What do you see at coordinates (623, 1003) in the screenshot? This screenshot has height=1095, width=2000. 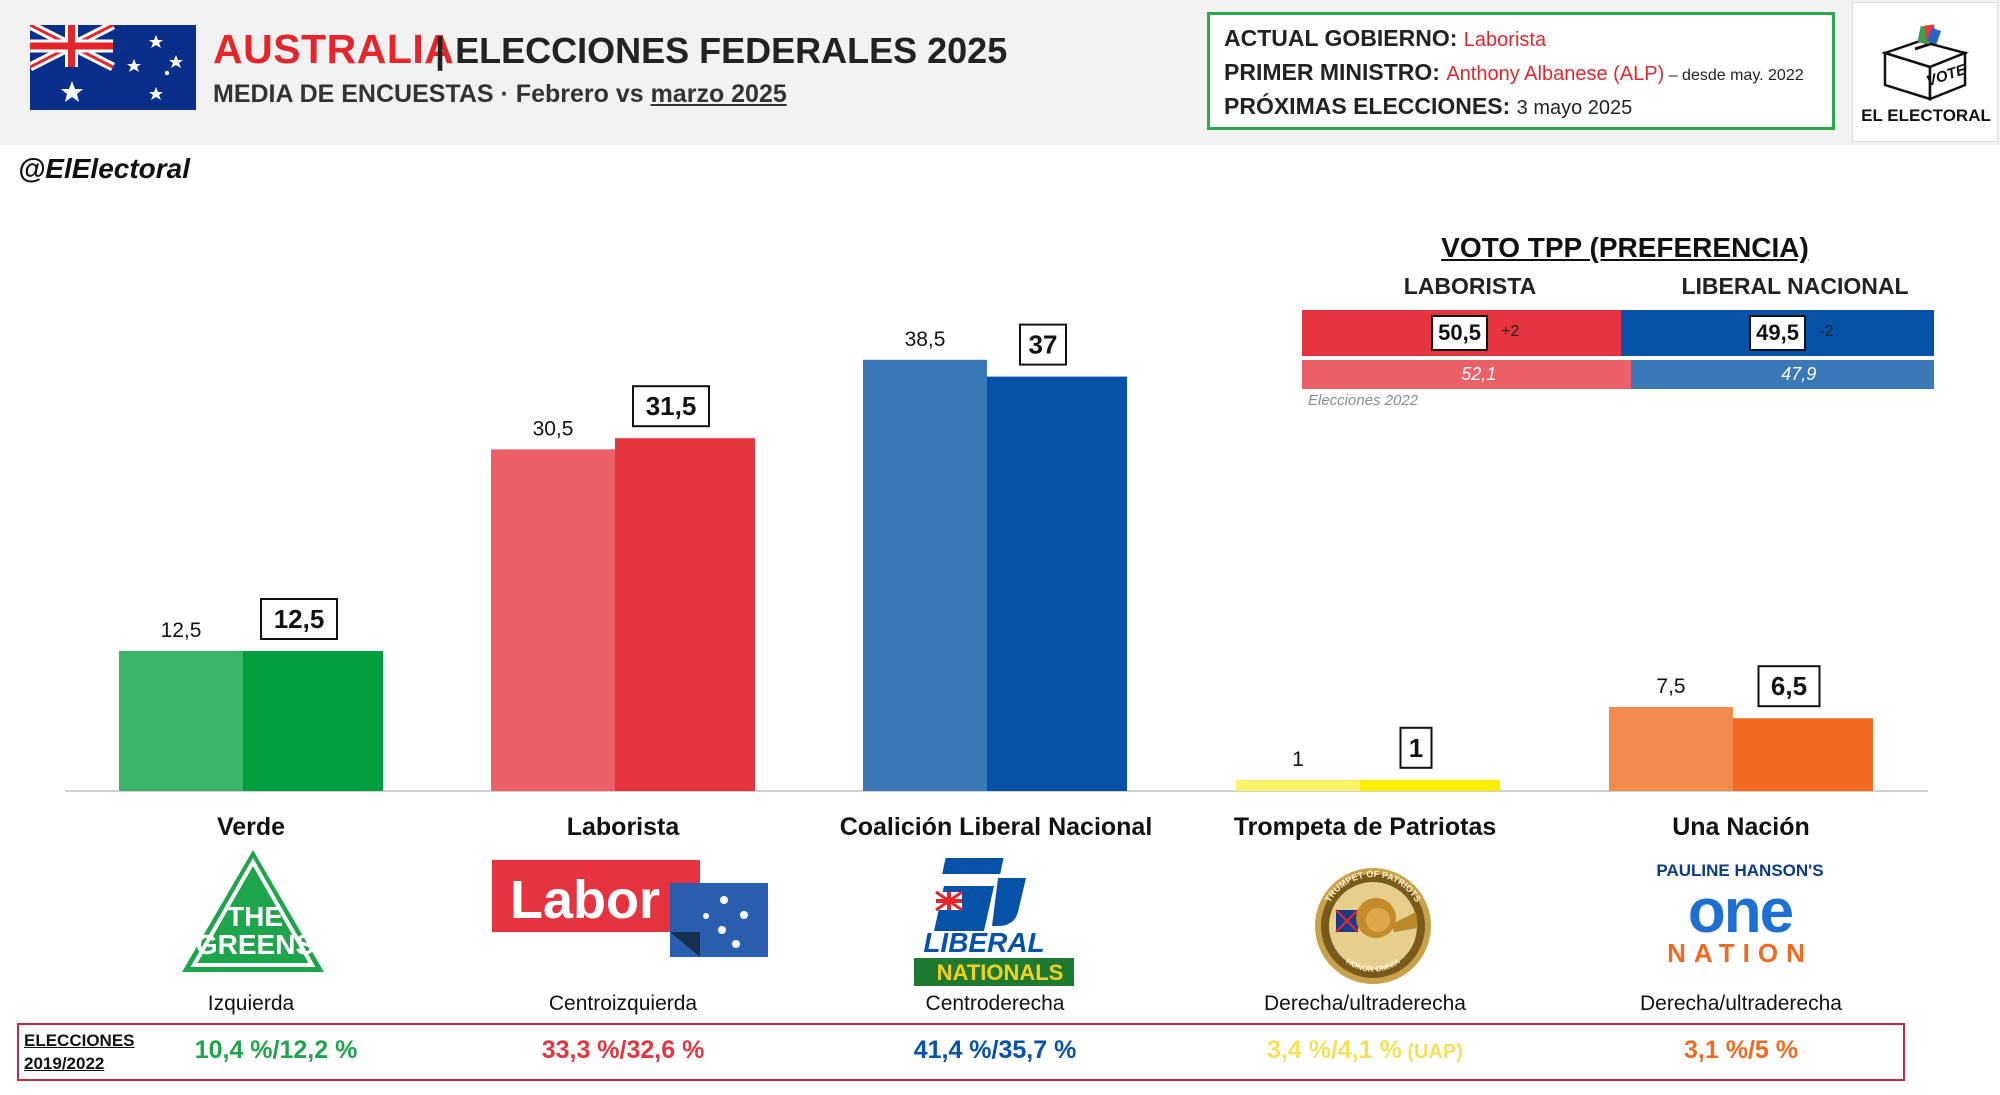 I see `ideology-laborista: Centroizquierda` at bounding box center [623, 1003].